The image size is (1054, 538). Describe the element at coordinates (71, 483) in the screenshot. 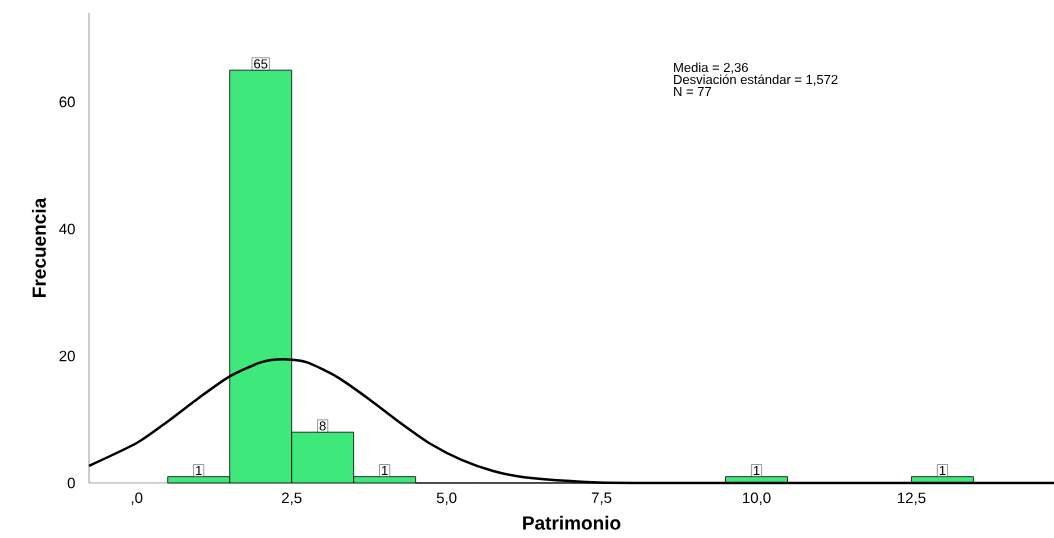

I see `y-tick-label: 0` at that location.